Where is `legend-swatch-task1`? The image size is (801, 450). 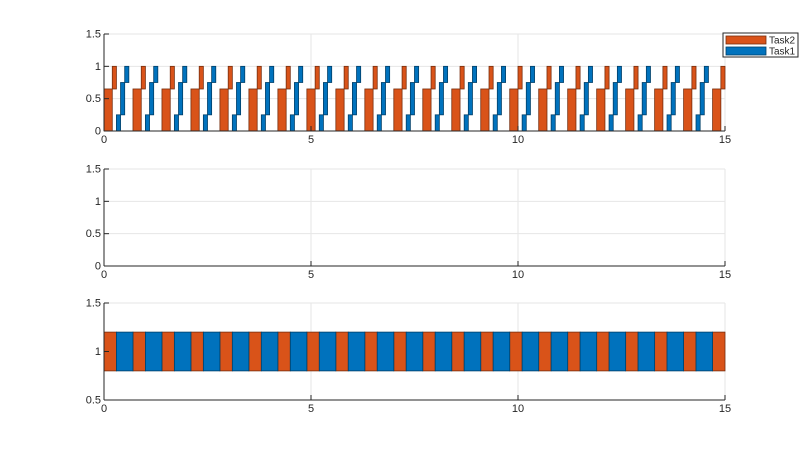 legend-swatch-task1 is located at coordinates (746, 51).